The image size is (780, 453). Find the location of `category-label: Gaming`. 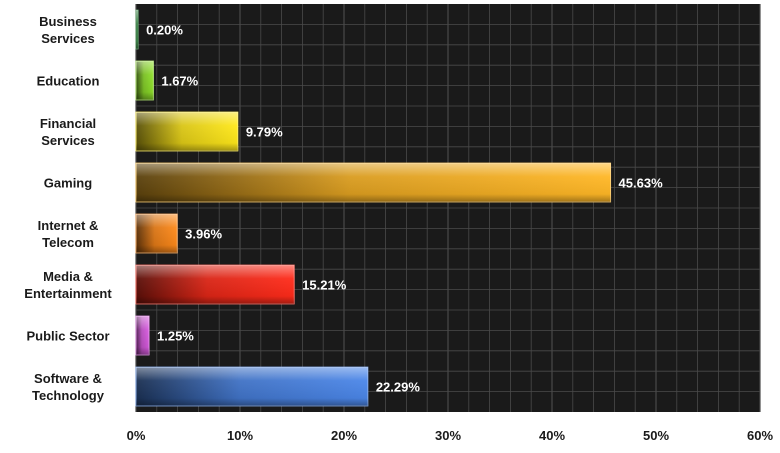

category-label: Gaming is located at coordinates (68, 183).